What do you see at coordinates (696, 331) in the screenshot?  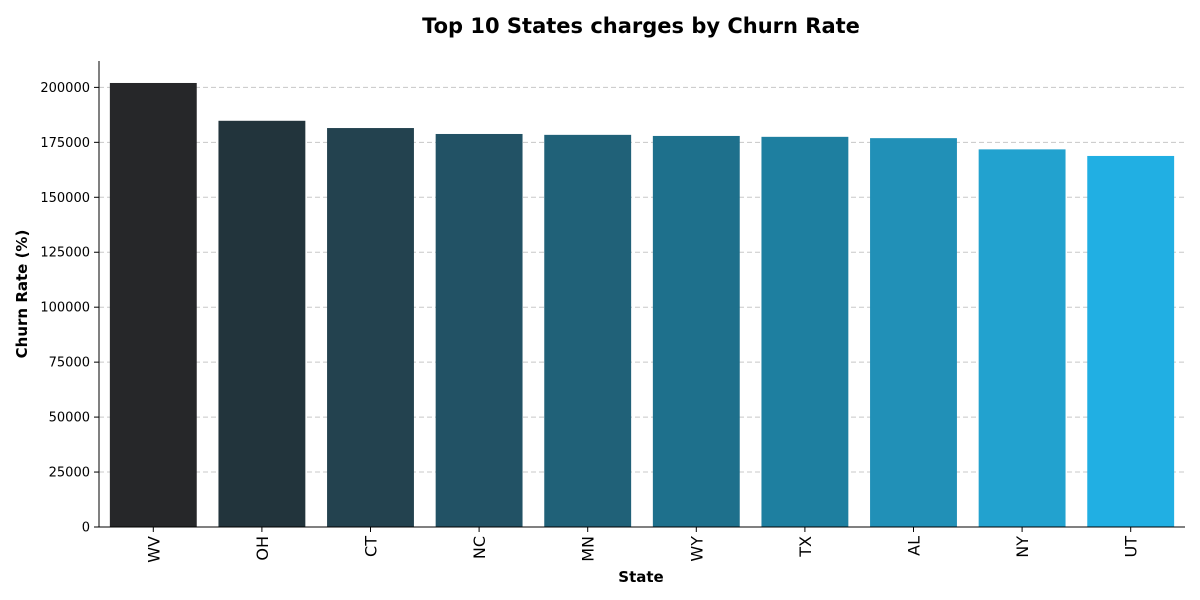 I see `bar-wy` at bounding box center [696, 331].